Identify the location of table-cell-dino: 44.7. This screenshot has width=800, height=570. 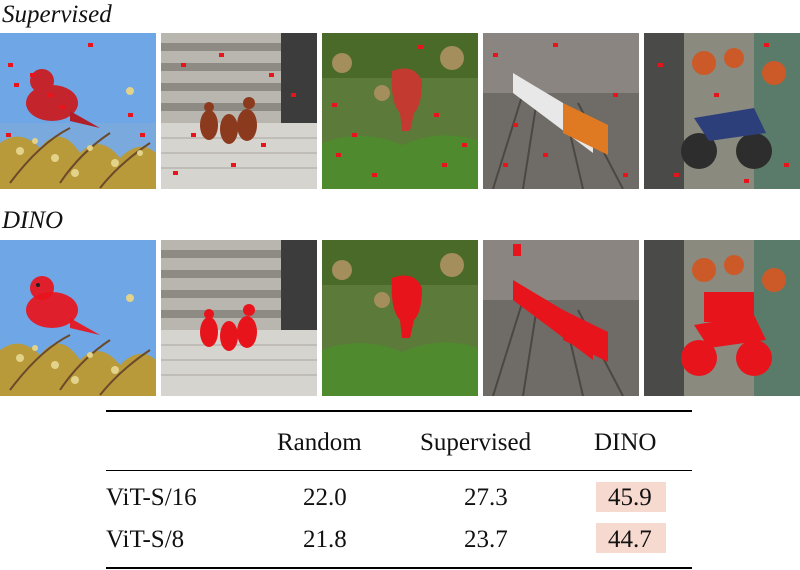
(630, 539).